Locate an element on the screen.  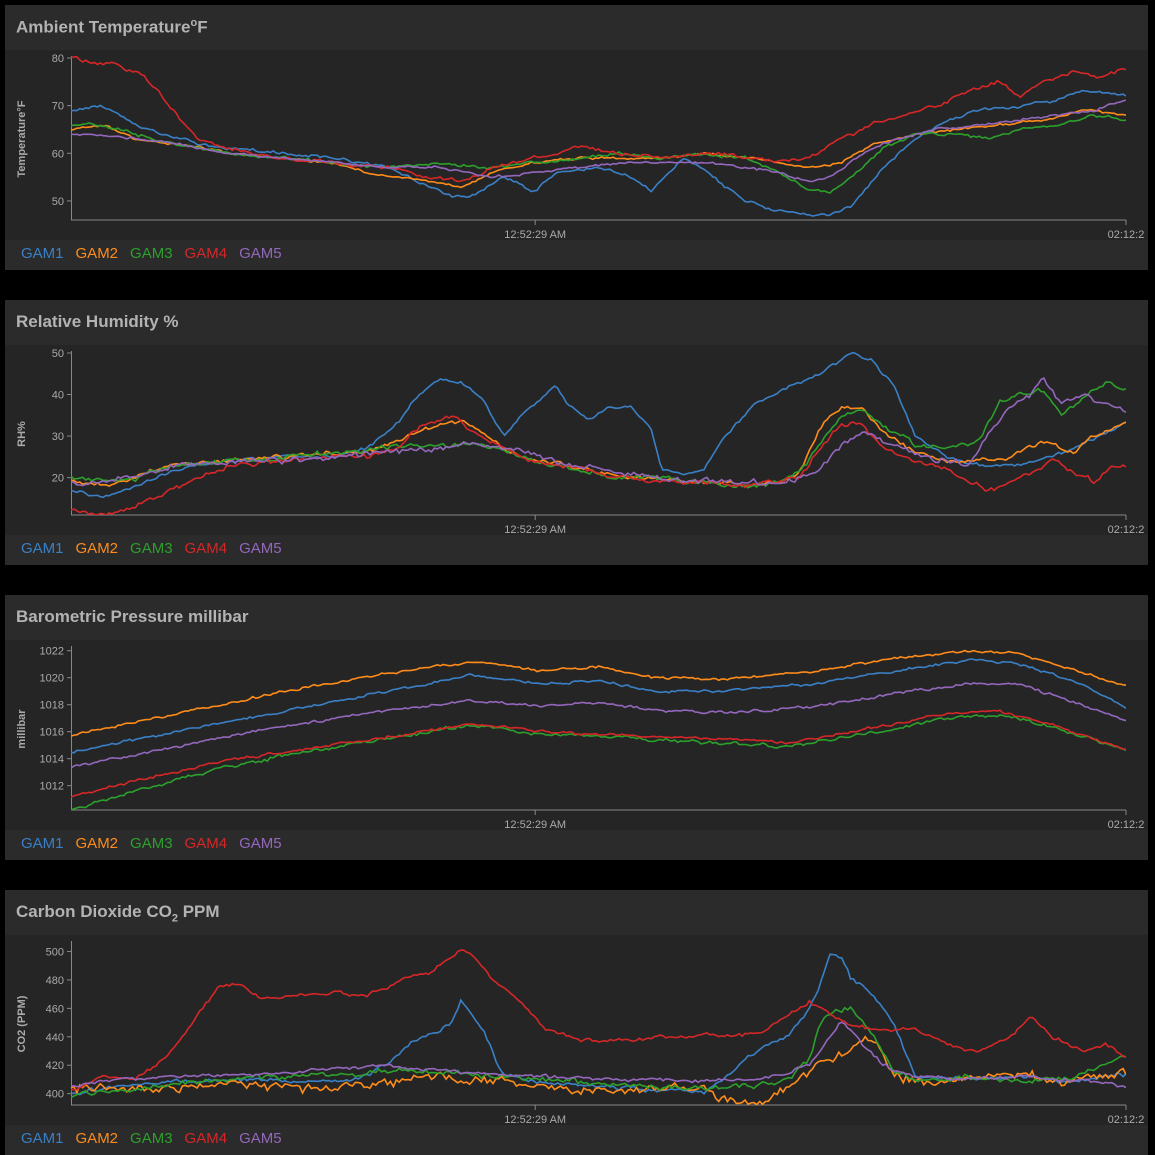
y-tick-label: 480 is located at coordinates (55, 981).